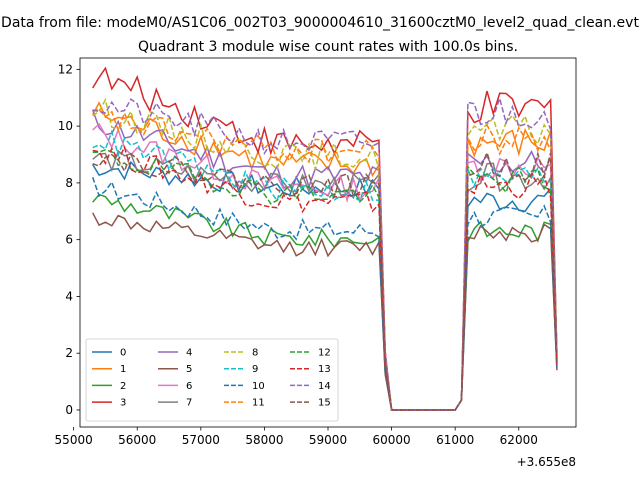 Image resolution: width=640 pixels, height=480 pixels. What do you see at coordinates (255, 369) in the screenshot?
I see `legend-label-9: 9` at bounding box center [255, 369].